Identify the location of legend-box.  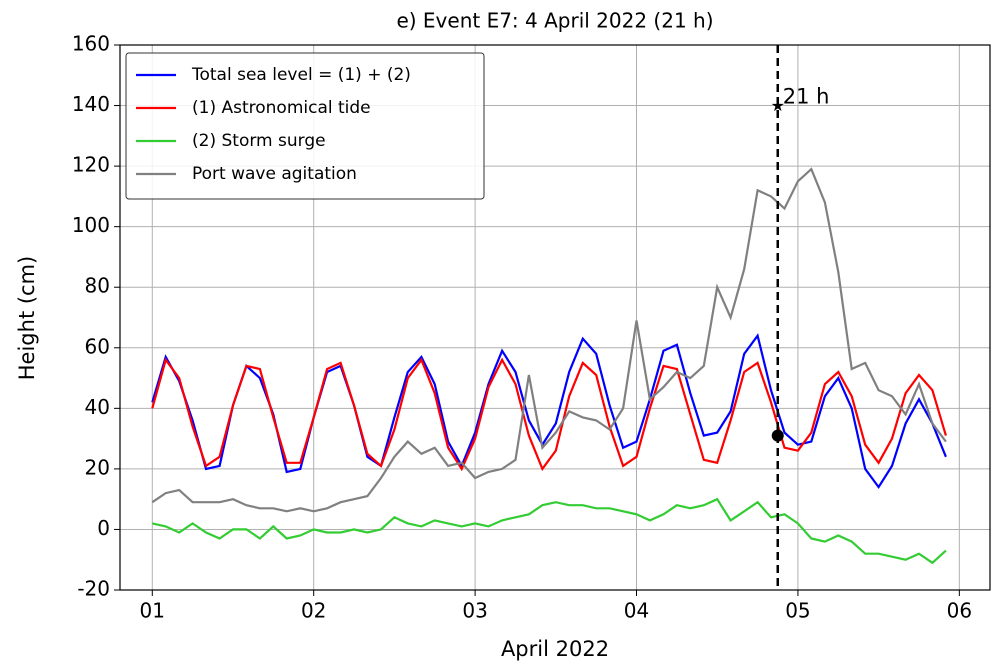
(305, 126).